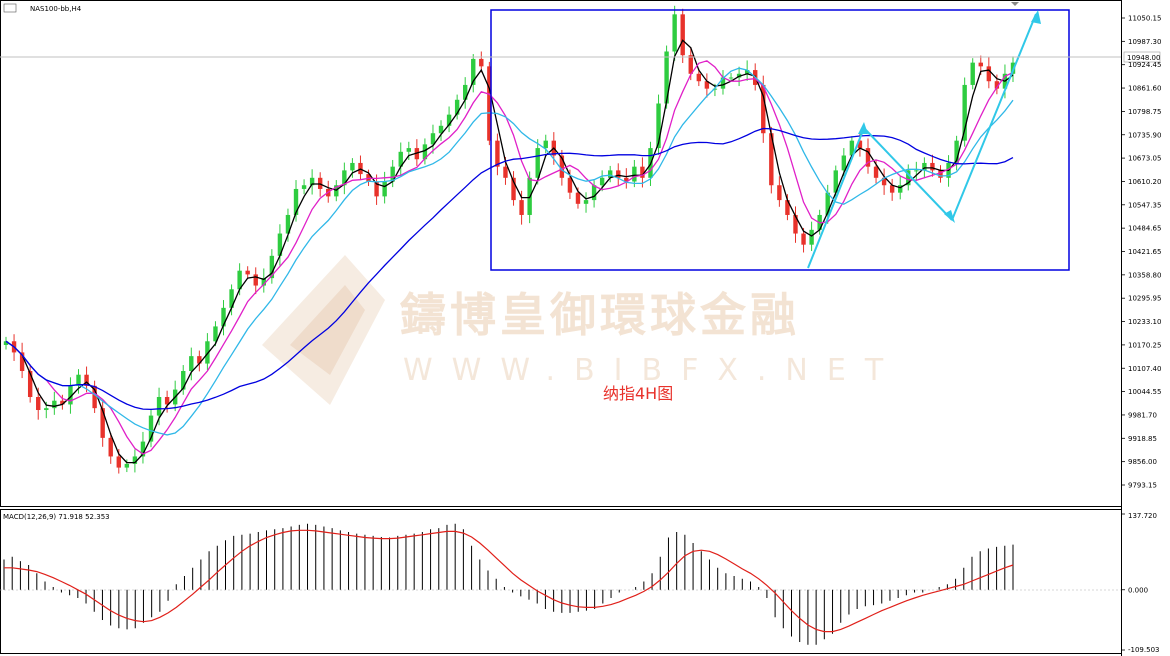 Image resolution: width=1170 pixels, height=656 pixels. Describe the element at coordinates (1144, 89) in the screenshot. I see `price-tick-label: 10861.60` at that location.